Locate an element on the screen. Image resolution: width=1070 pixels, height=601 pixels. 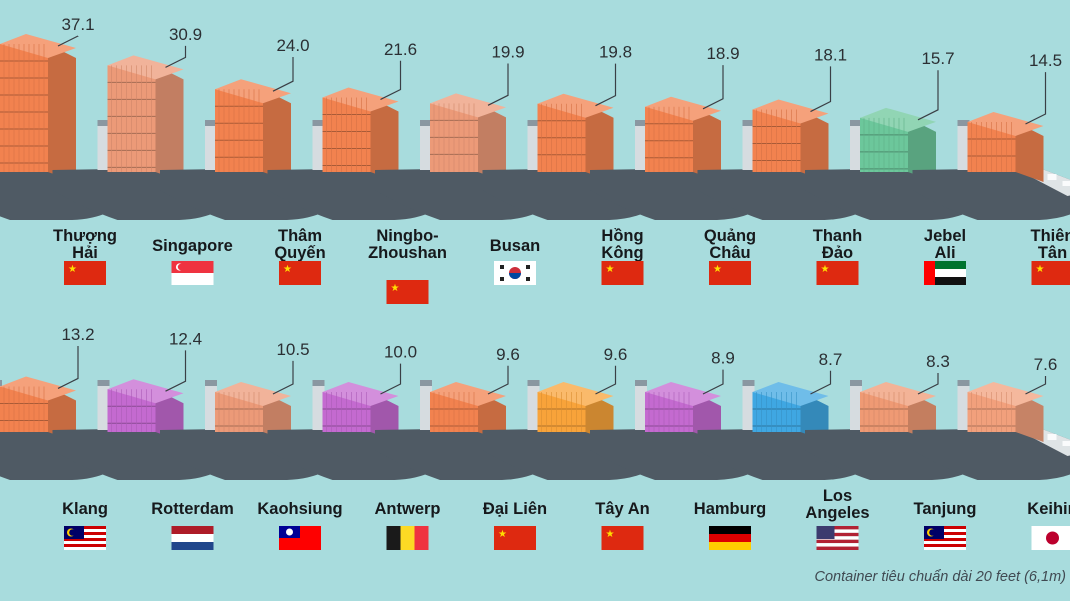
port-name: Kaohsiung is located at coordinates (299, 509).